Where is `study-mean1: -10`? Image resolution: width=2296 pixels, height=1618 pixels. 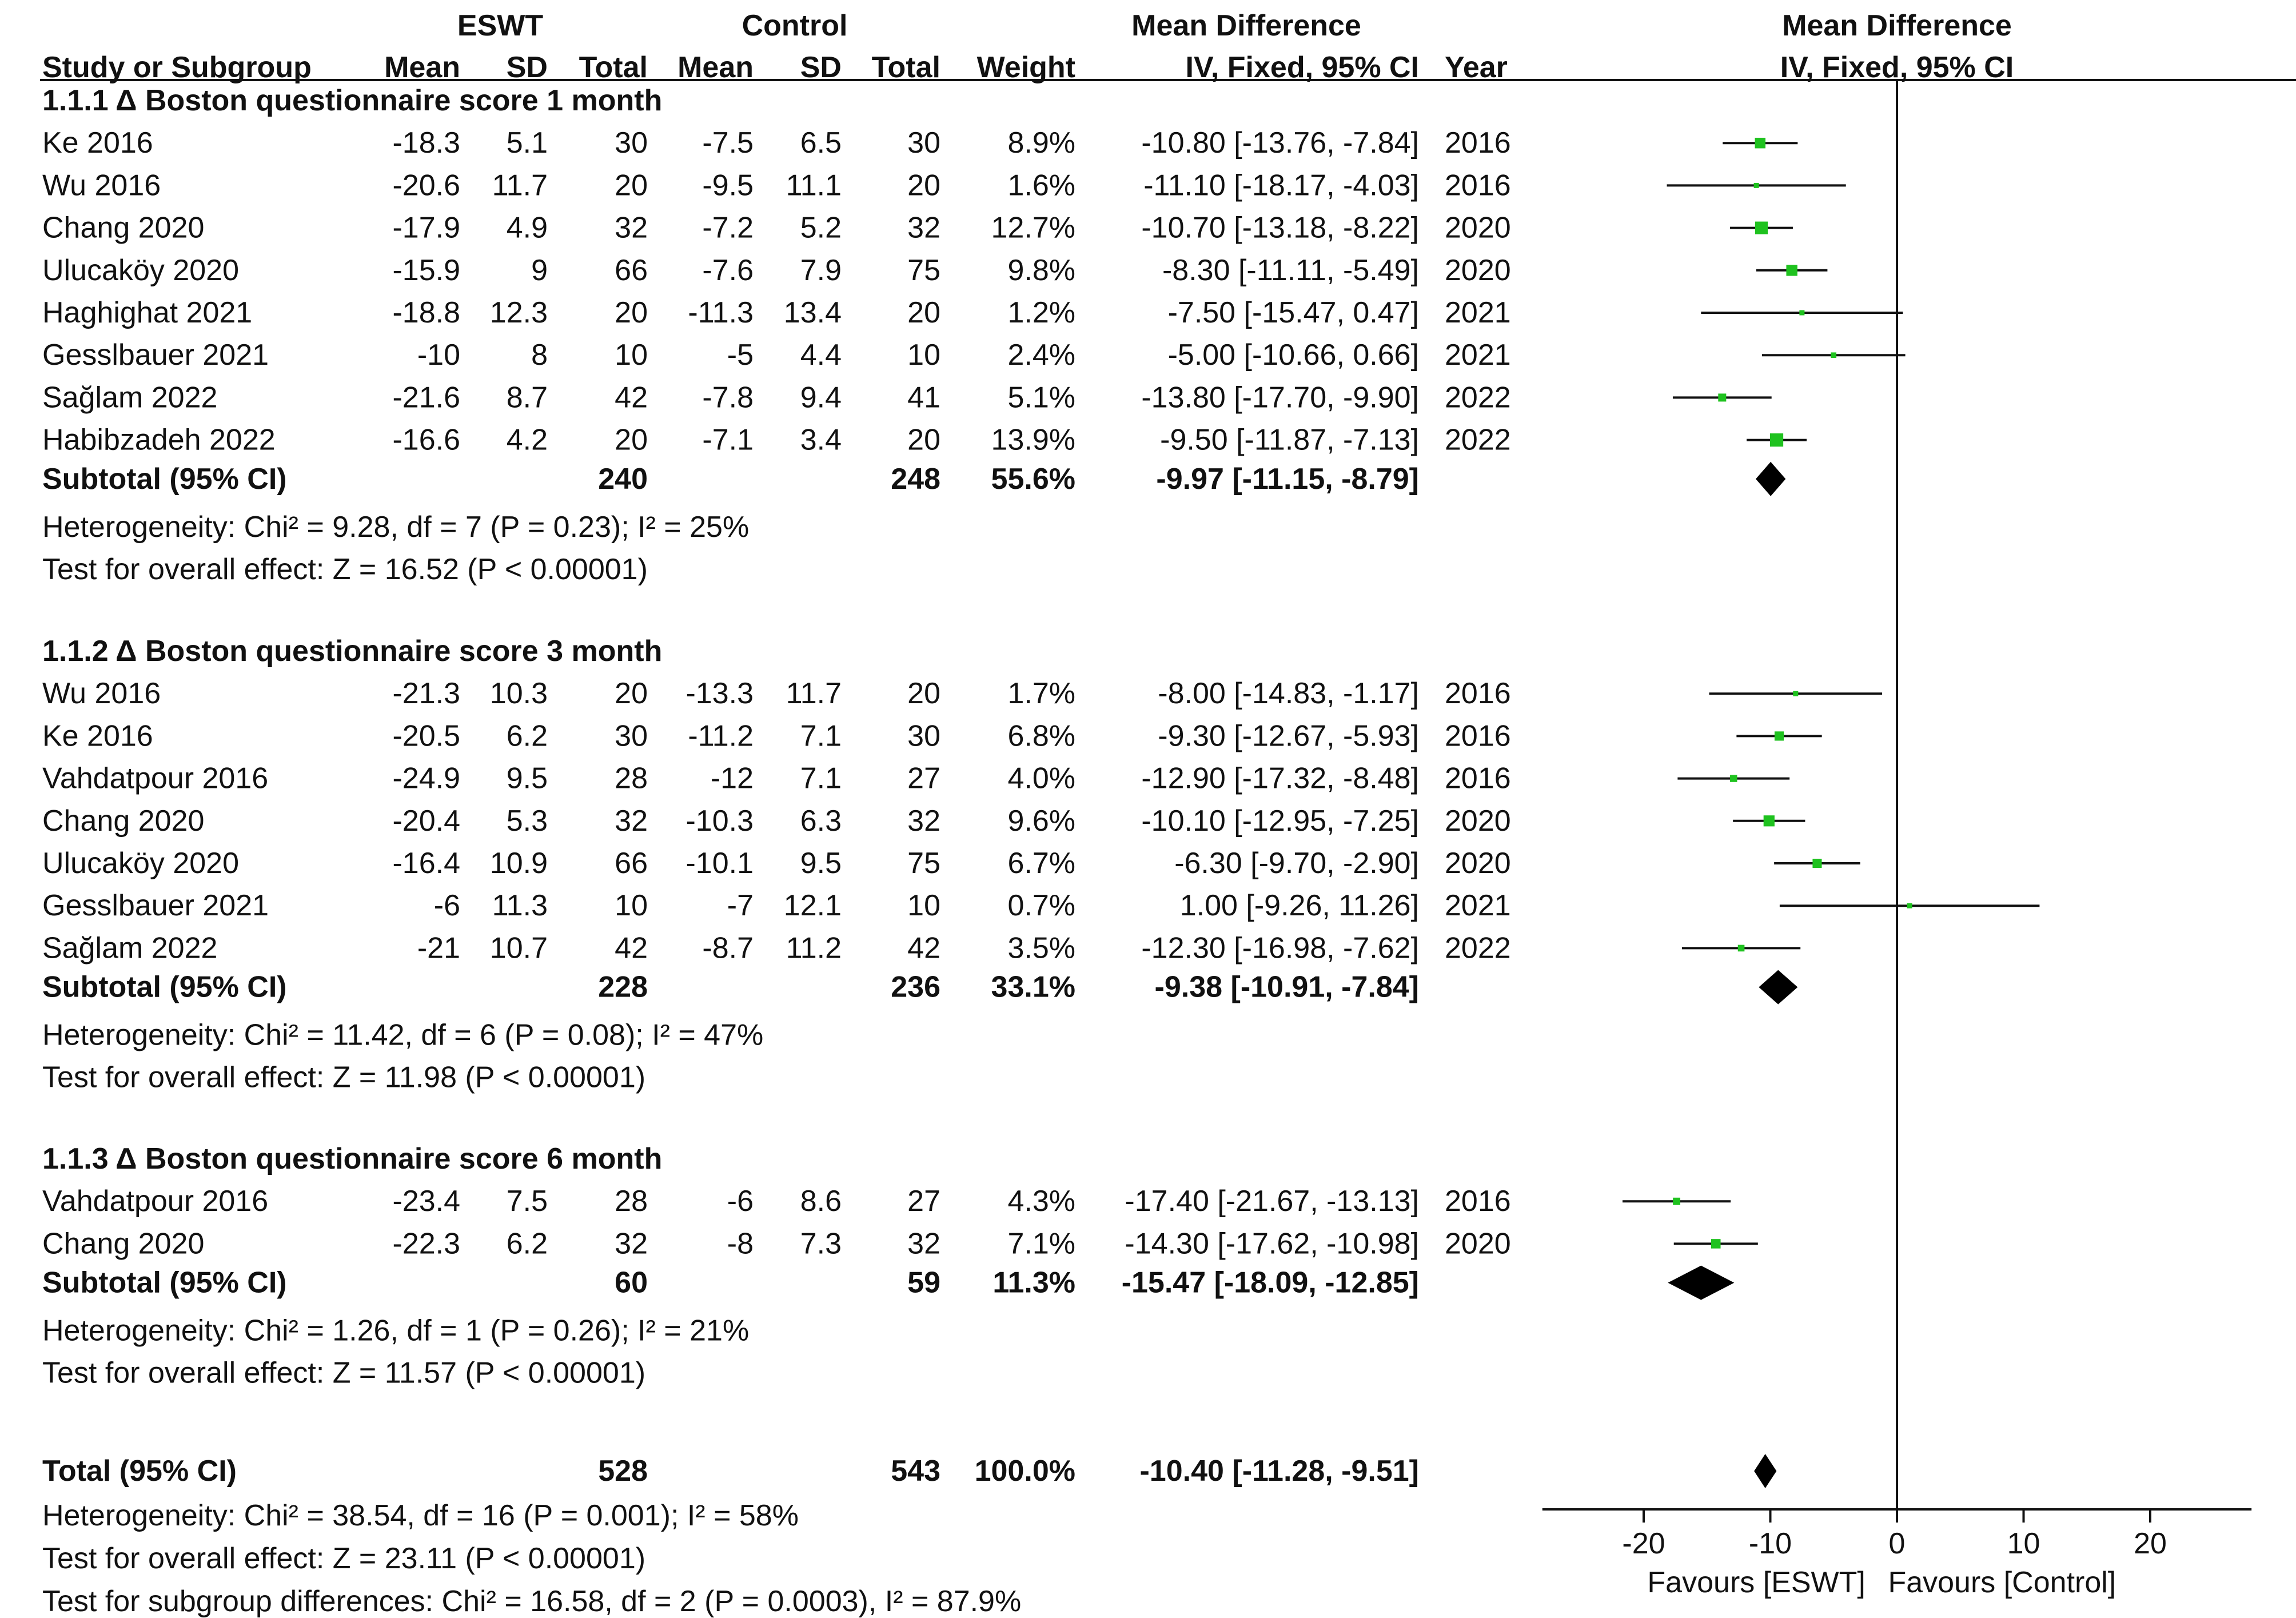 study-mean1: -10 is located at coordinates (438, 355).